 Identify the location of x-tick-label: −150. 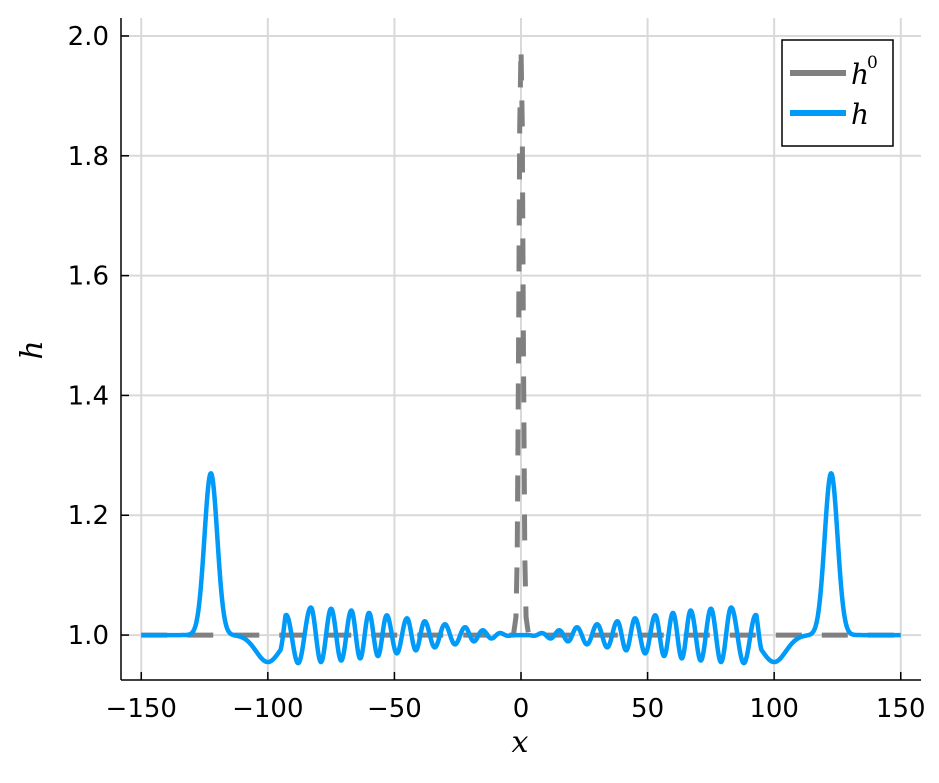
(141, 709).